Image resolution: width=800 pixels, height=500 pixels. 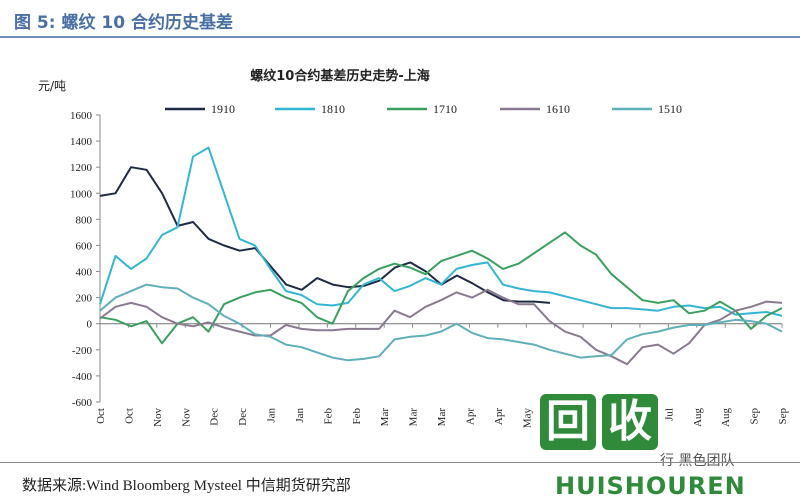 What do you see at coordinates (400, 480) in the screenshot?
I see `figure-footer: 数据来源:Wind Bloomberg Mysteel 中信期货研究部` at bounding box center [400, 480].